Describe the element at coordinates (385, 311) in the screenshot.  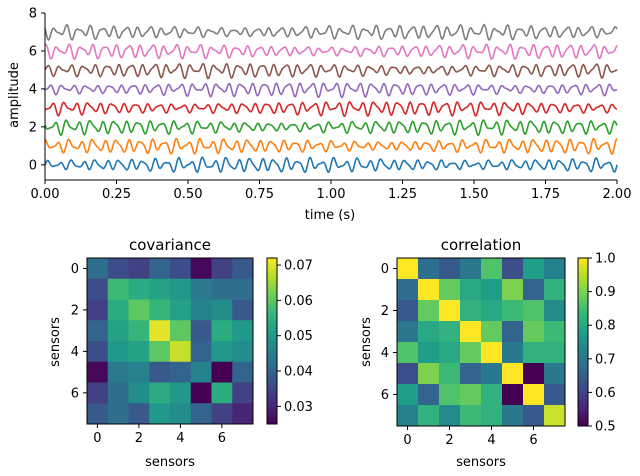
I see `y-tick-label: 2` at that location.